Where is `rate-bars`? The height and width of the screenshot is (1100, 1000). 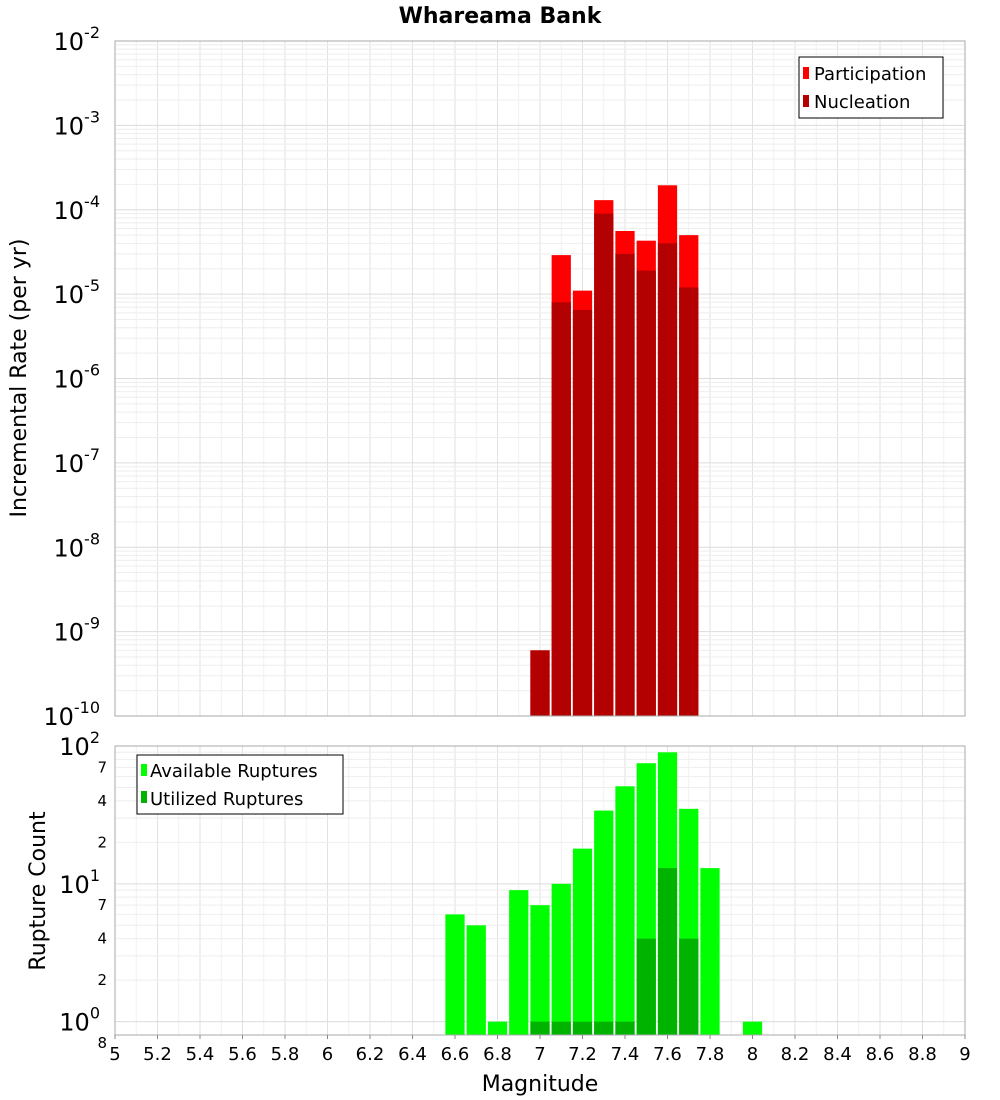
rate-bars is located at coordinates (614, 451).